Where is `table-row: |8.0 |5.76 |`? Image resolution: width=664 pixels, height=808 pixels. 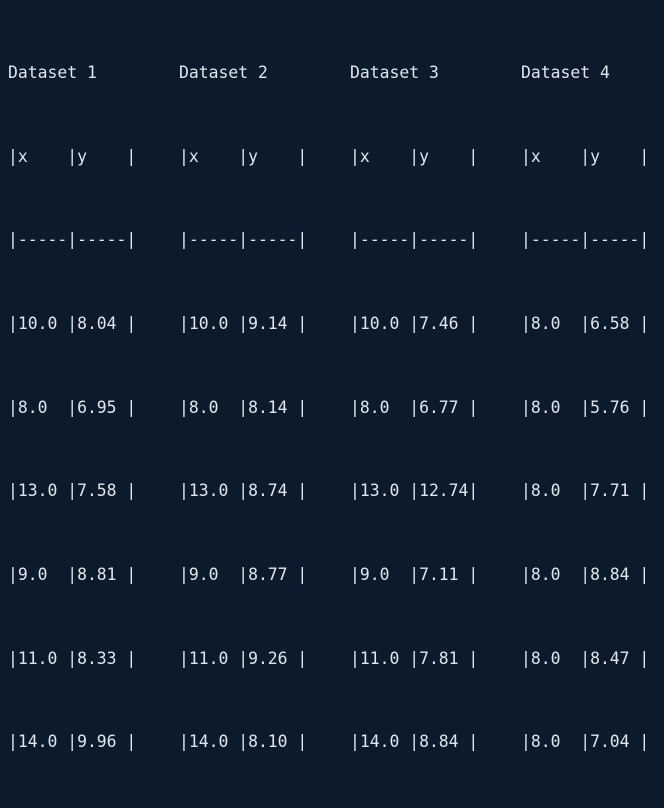
table-row: |8.0 |5.76 | is located at coordinates (585, 407).